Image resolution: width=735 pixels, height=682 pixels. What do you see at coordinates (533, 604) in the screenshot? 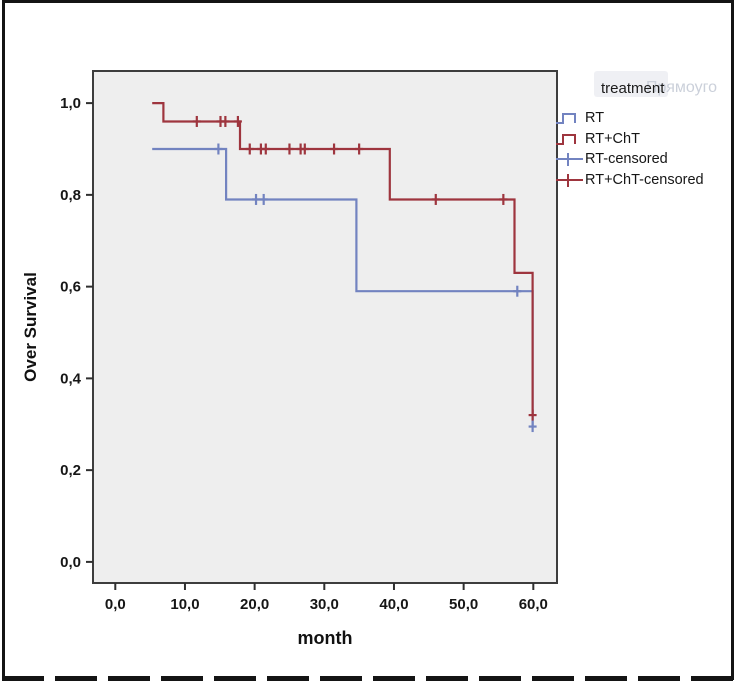
I see `x-tick-label: 60,0` at bounding box center [533, 604].